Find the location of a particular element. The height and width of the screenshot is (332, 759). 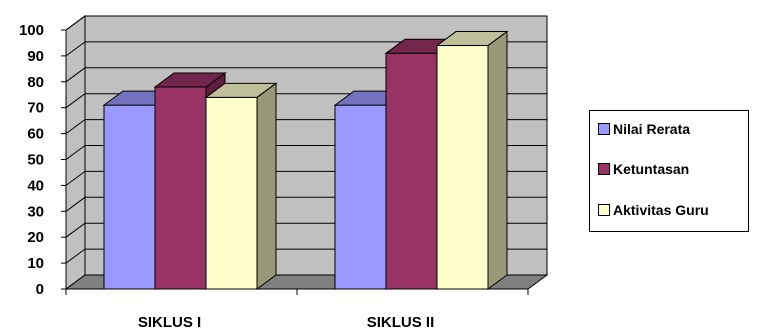

y-tick-label: 0 is located at coordinates (40, 289).